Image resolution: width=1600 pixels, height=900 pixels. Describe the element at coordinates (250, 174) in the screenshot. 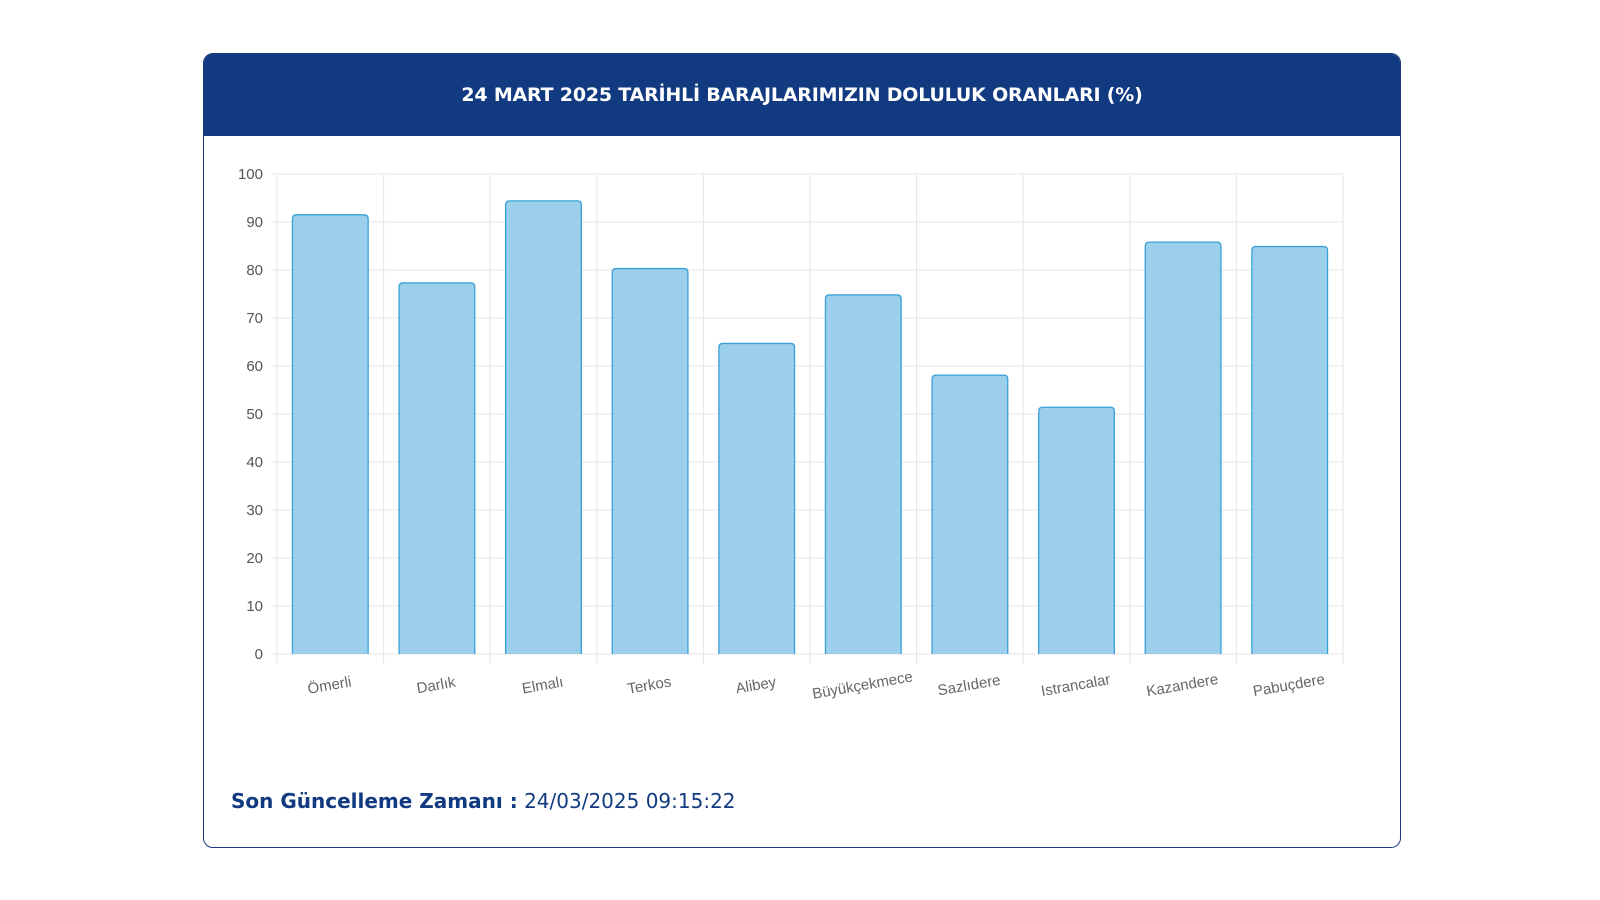

I see `y-tick-label: 100` at that location.